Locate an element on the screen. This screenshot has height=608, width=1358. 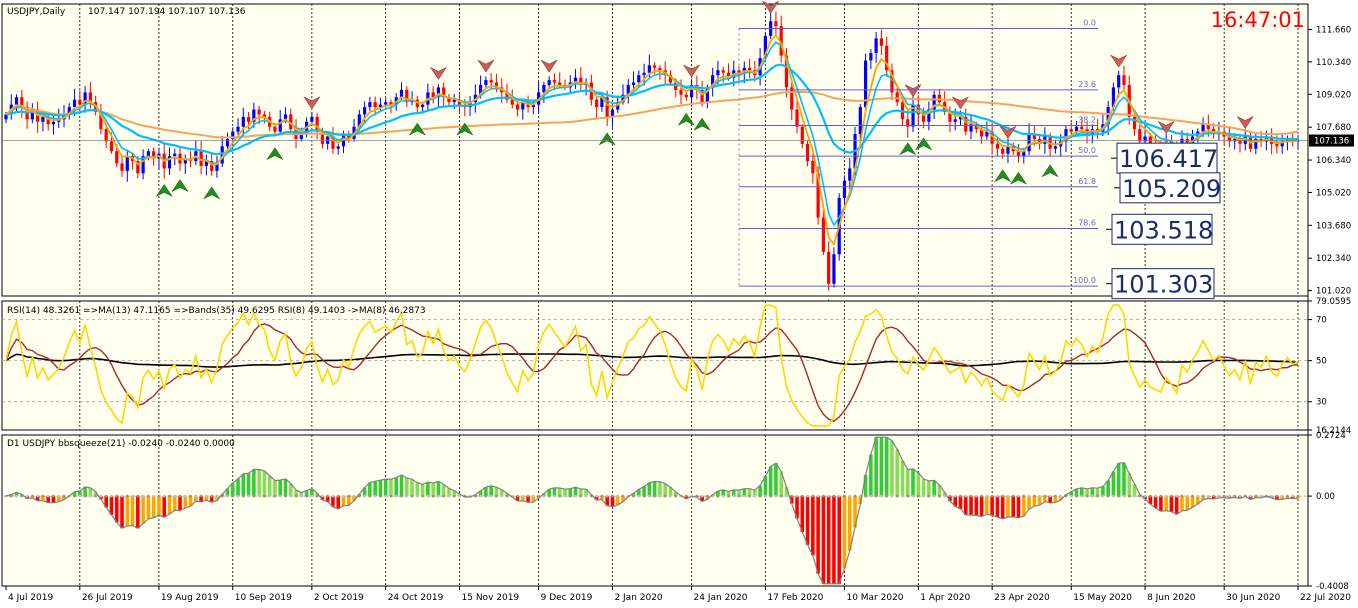
price-level-box: 105.209 is located at coordinates (1167, 188).